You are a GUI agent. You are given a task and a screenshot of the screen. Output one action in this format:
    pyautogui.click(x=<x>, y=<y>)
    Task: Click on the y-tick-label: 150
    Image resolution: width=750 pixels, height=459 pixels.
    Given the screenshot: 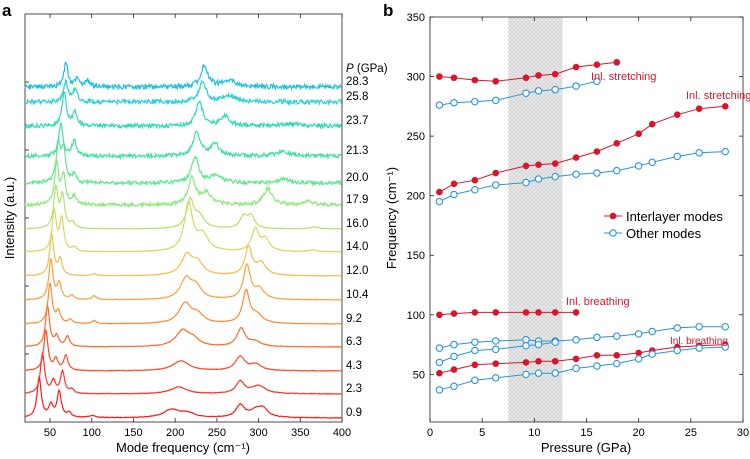 What is the action you would take?
    pyautogui.click(x=416, y=256)
    